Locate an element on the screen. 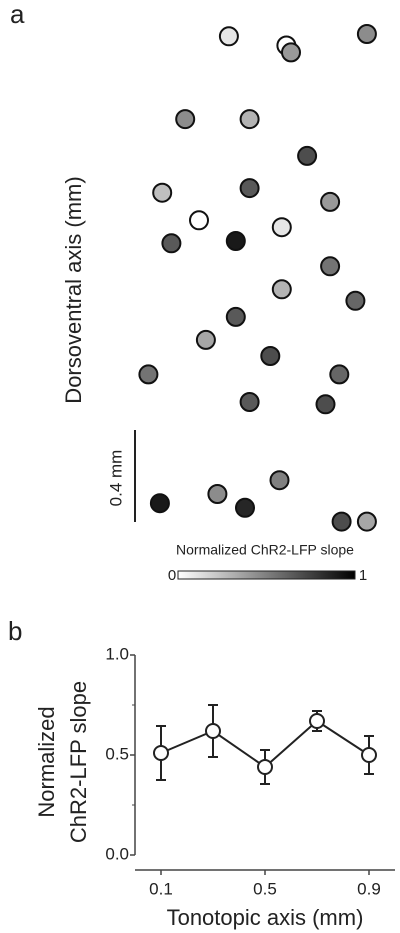  y-axis-label: Dorsoventral axis (mm) is located at coordinates (73, 289).